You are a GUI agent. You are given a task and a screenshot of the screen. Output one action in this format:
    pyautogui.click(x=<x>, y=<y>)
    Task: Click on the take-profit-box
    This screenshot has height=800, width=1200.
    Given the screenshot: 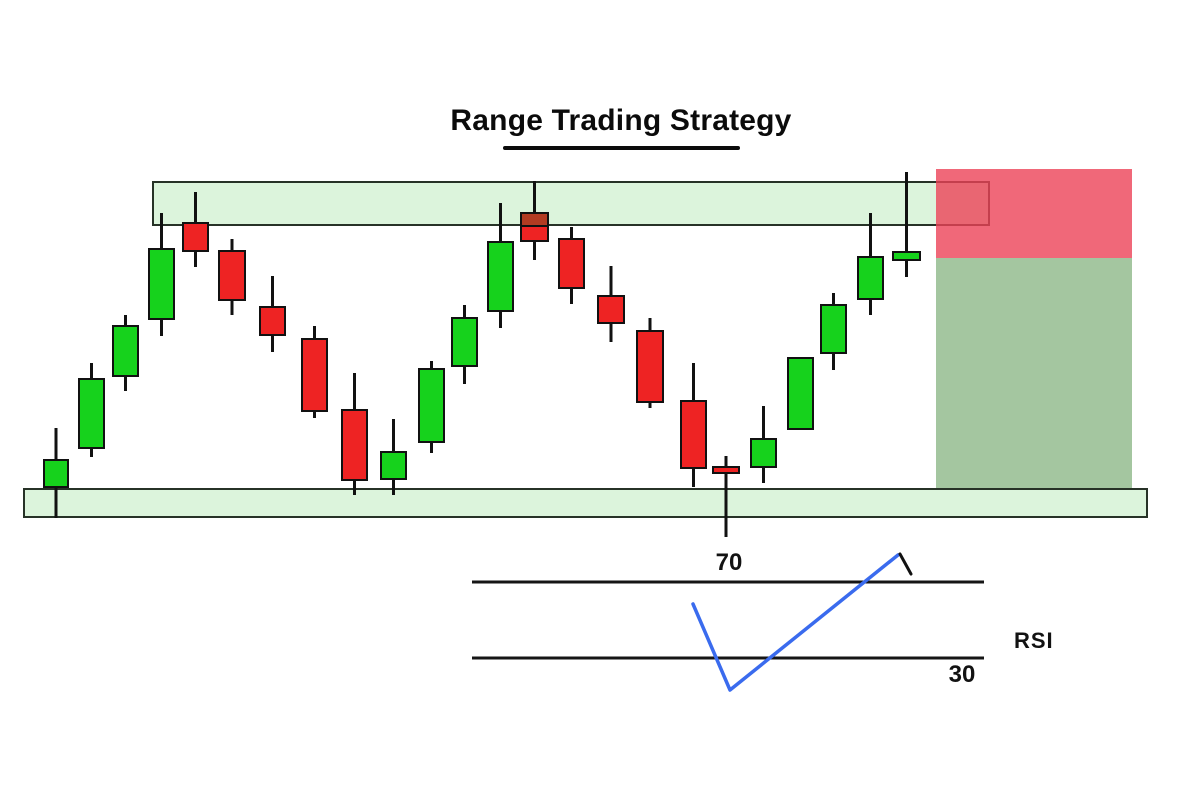 What is the action you would take?
    pyautogui.click(x=1034, y=373)
    